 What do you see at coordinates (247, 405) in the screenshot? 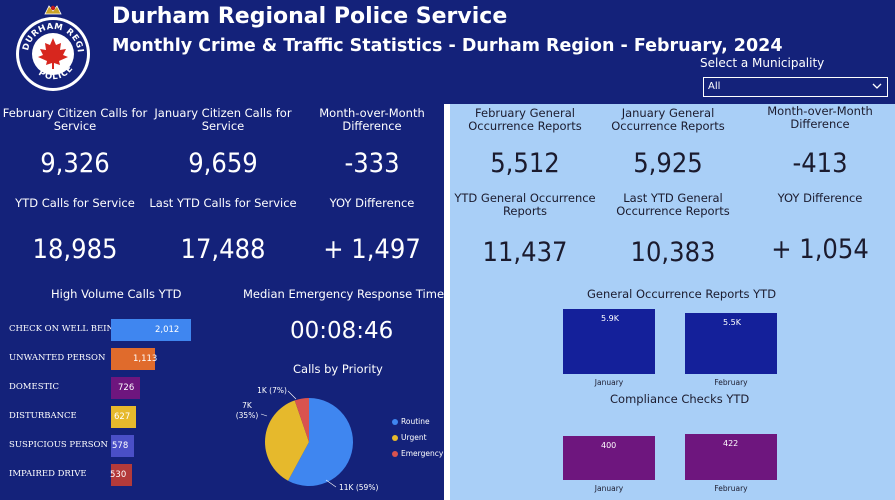
I see `pie-label-urgent-line0: 7K` at bounding box center [247, 405].